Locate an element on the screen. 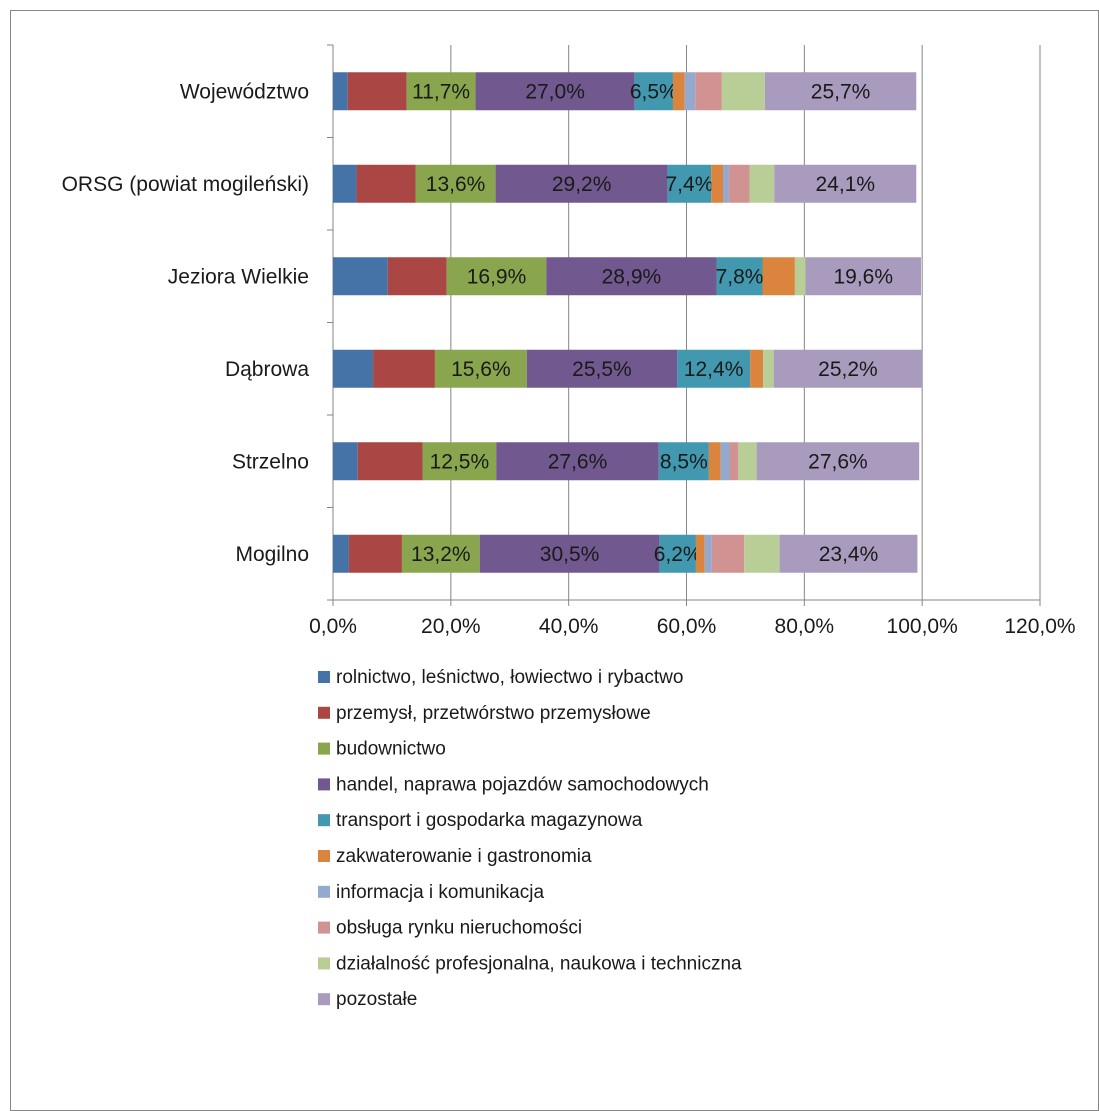 The height and width of the screenshot is (1111, 1099). x-tick-label: 80,0% is located at coordinates (805, 626).